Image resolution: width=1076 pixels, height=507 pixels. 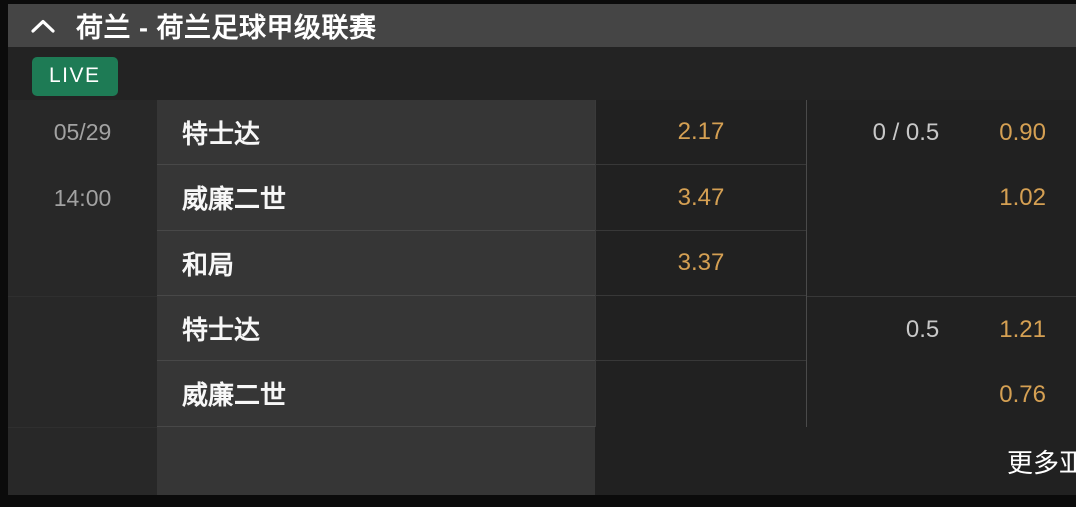 I want to click on selection-empty-cell, so click(x=376, y=461).